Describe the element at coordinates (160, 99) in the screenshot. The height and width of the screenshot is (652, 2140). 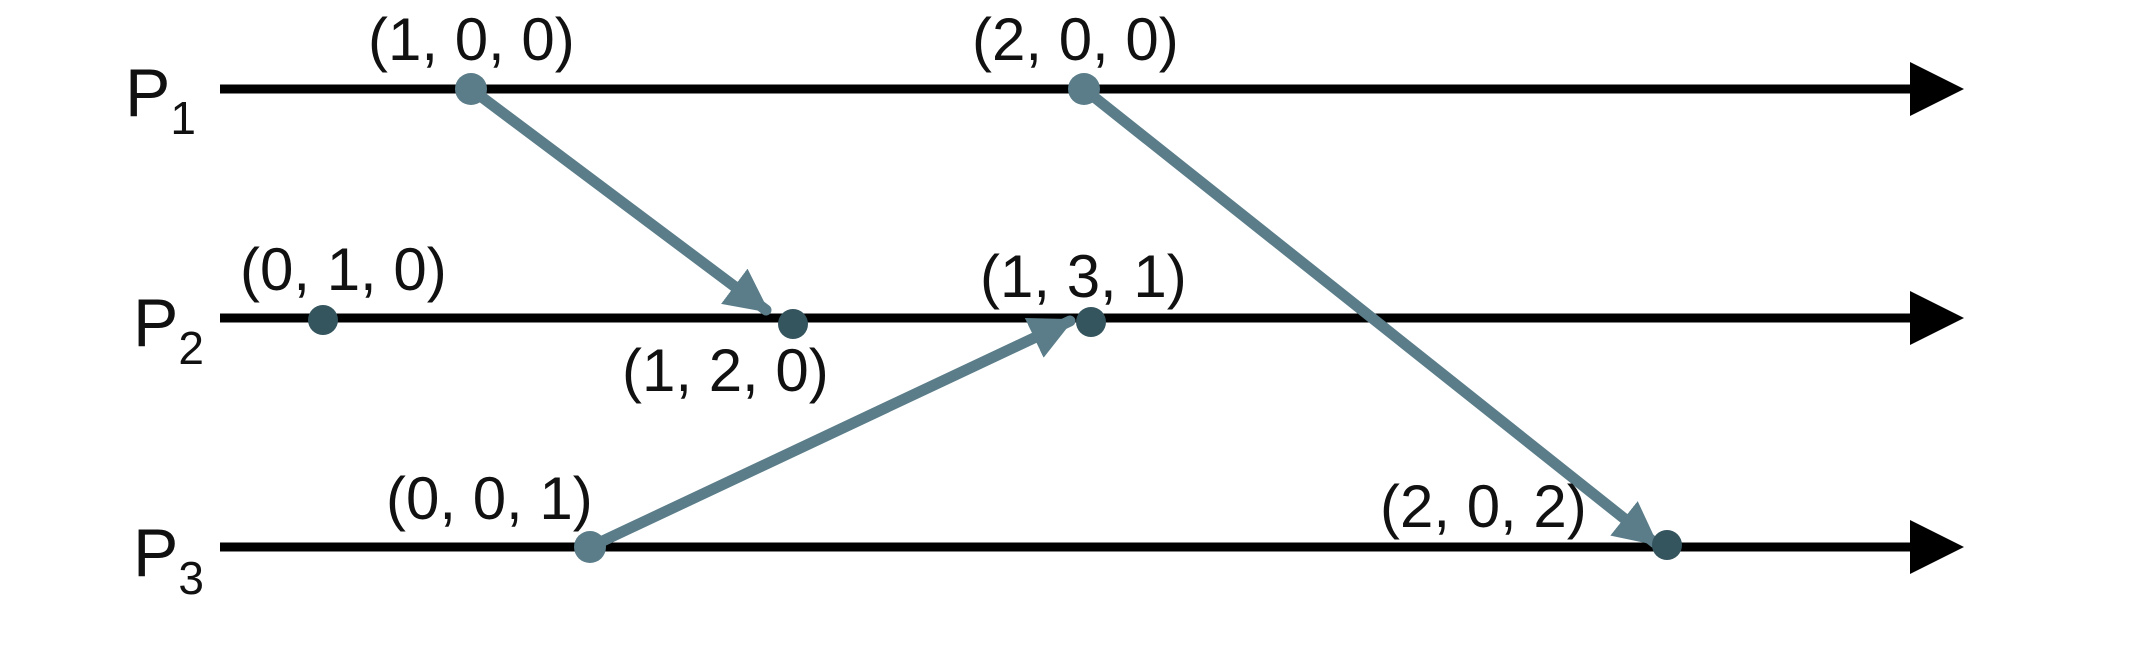
I see `process-label-p1: P1` at that location.